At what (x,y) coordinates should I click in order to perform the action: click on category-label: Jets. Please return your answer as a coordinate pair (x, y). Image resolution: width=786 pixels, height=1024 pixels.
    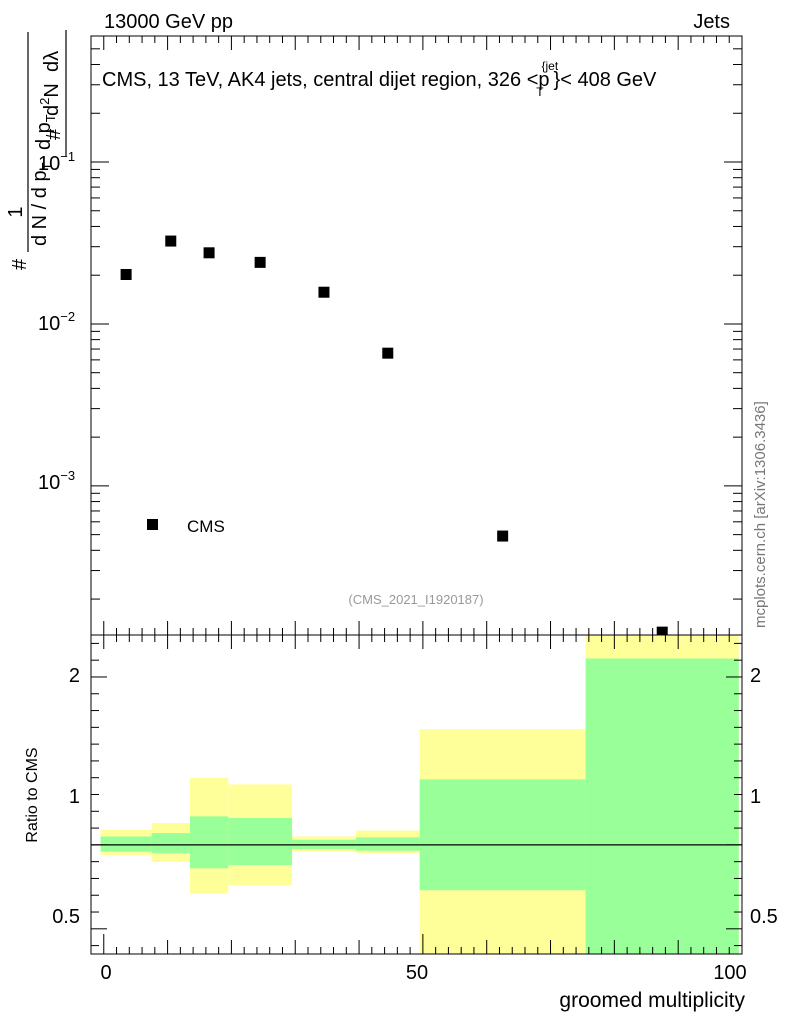
    Looking at the image, I should click on (711, 22).